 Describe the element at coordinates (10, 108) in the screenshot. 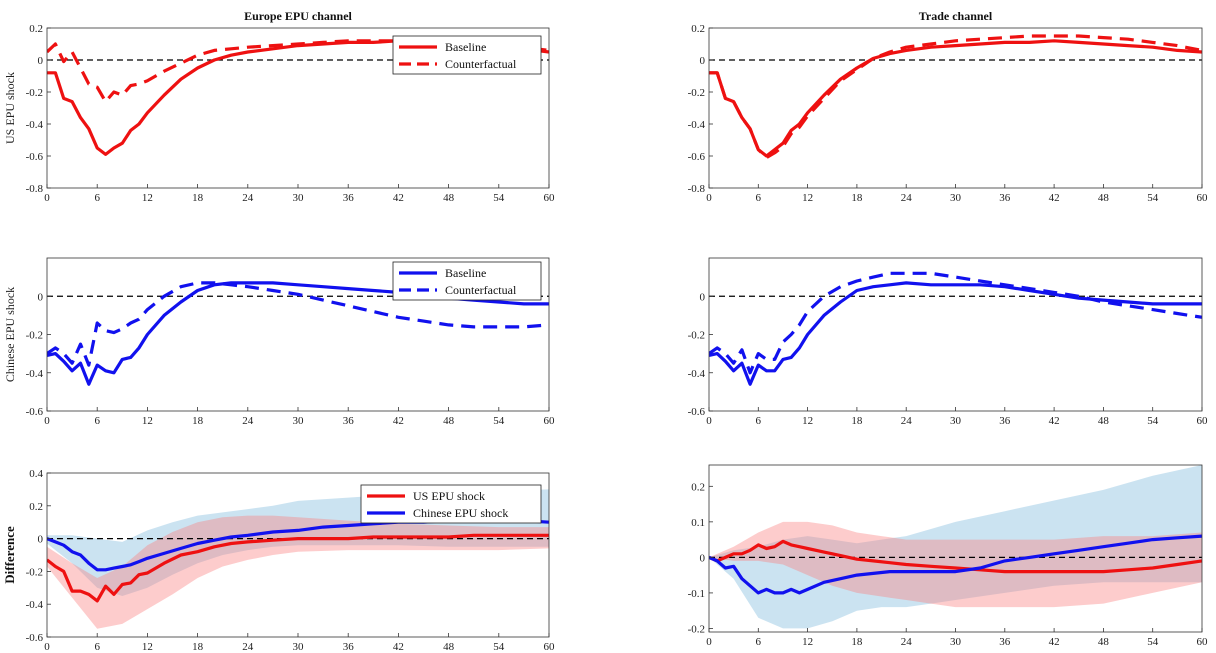

I see `y-axis-label: US EPU shock` at that location.